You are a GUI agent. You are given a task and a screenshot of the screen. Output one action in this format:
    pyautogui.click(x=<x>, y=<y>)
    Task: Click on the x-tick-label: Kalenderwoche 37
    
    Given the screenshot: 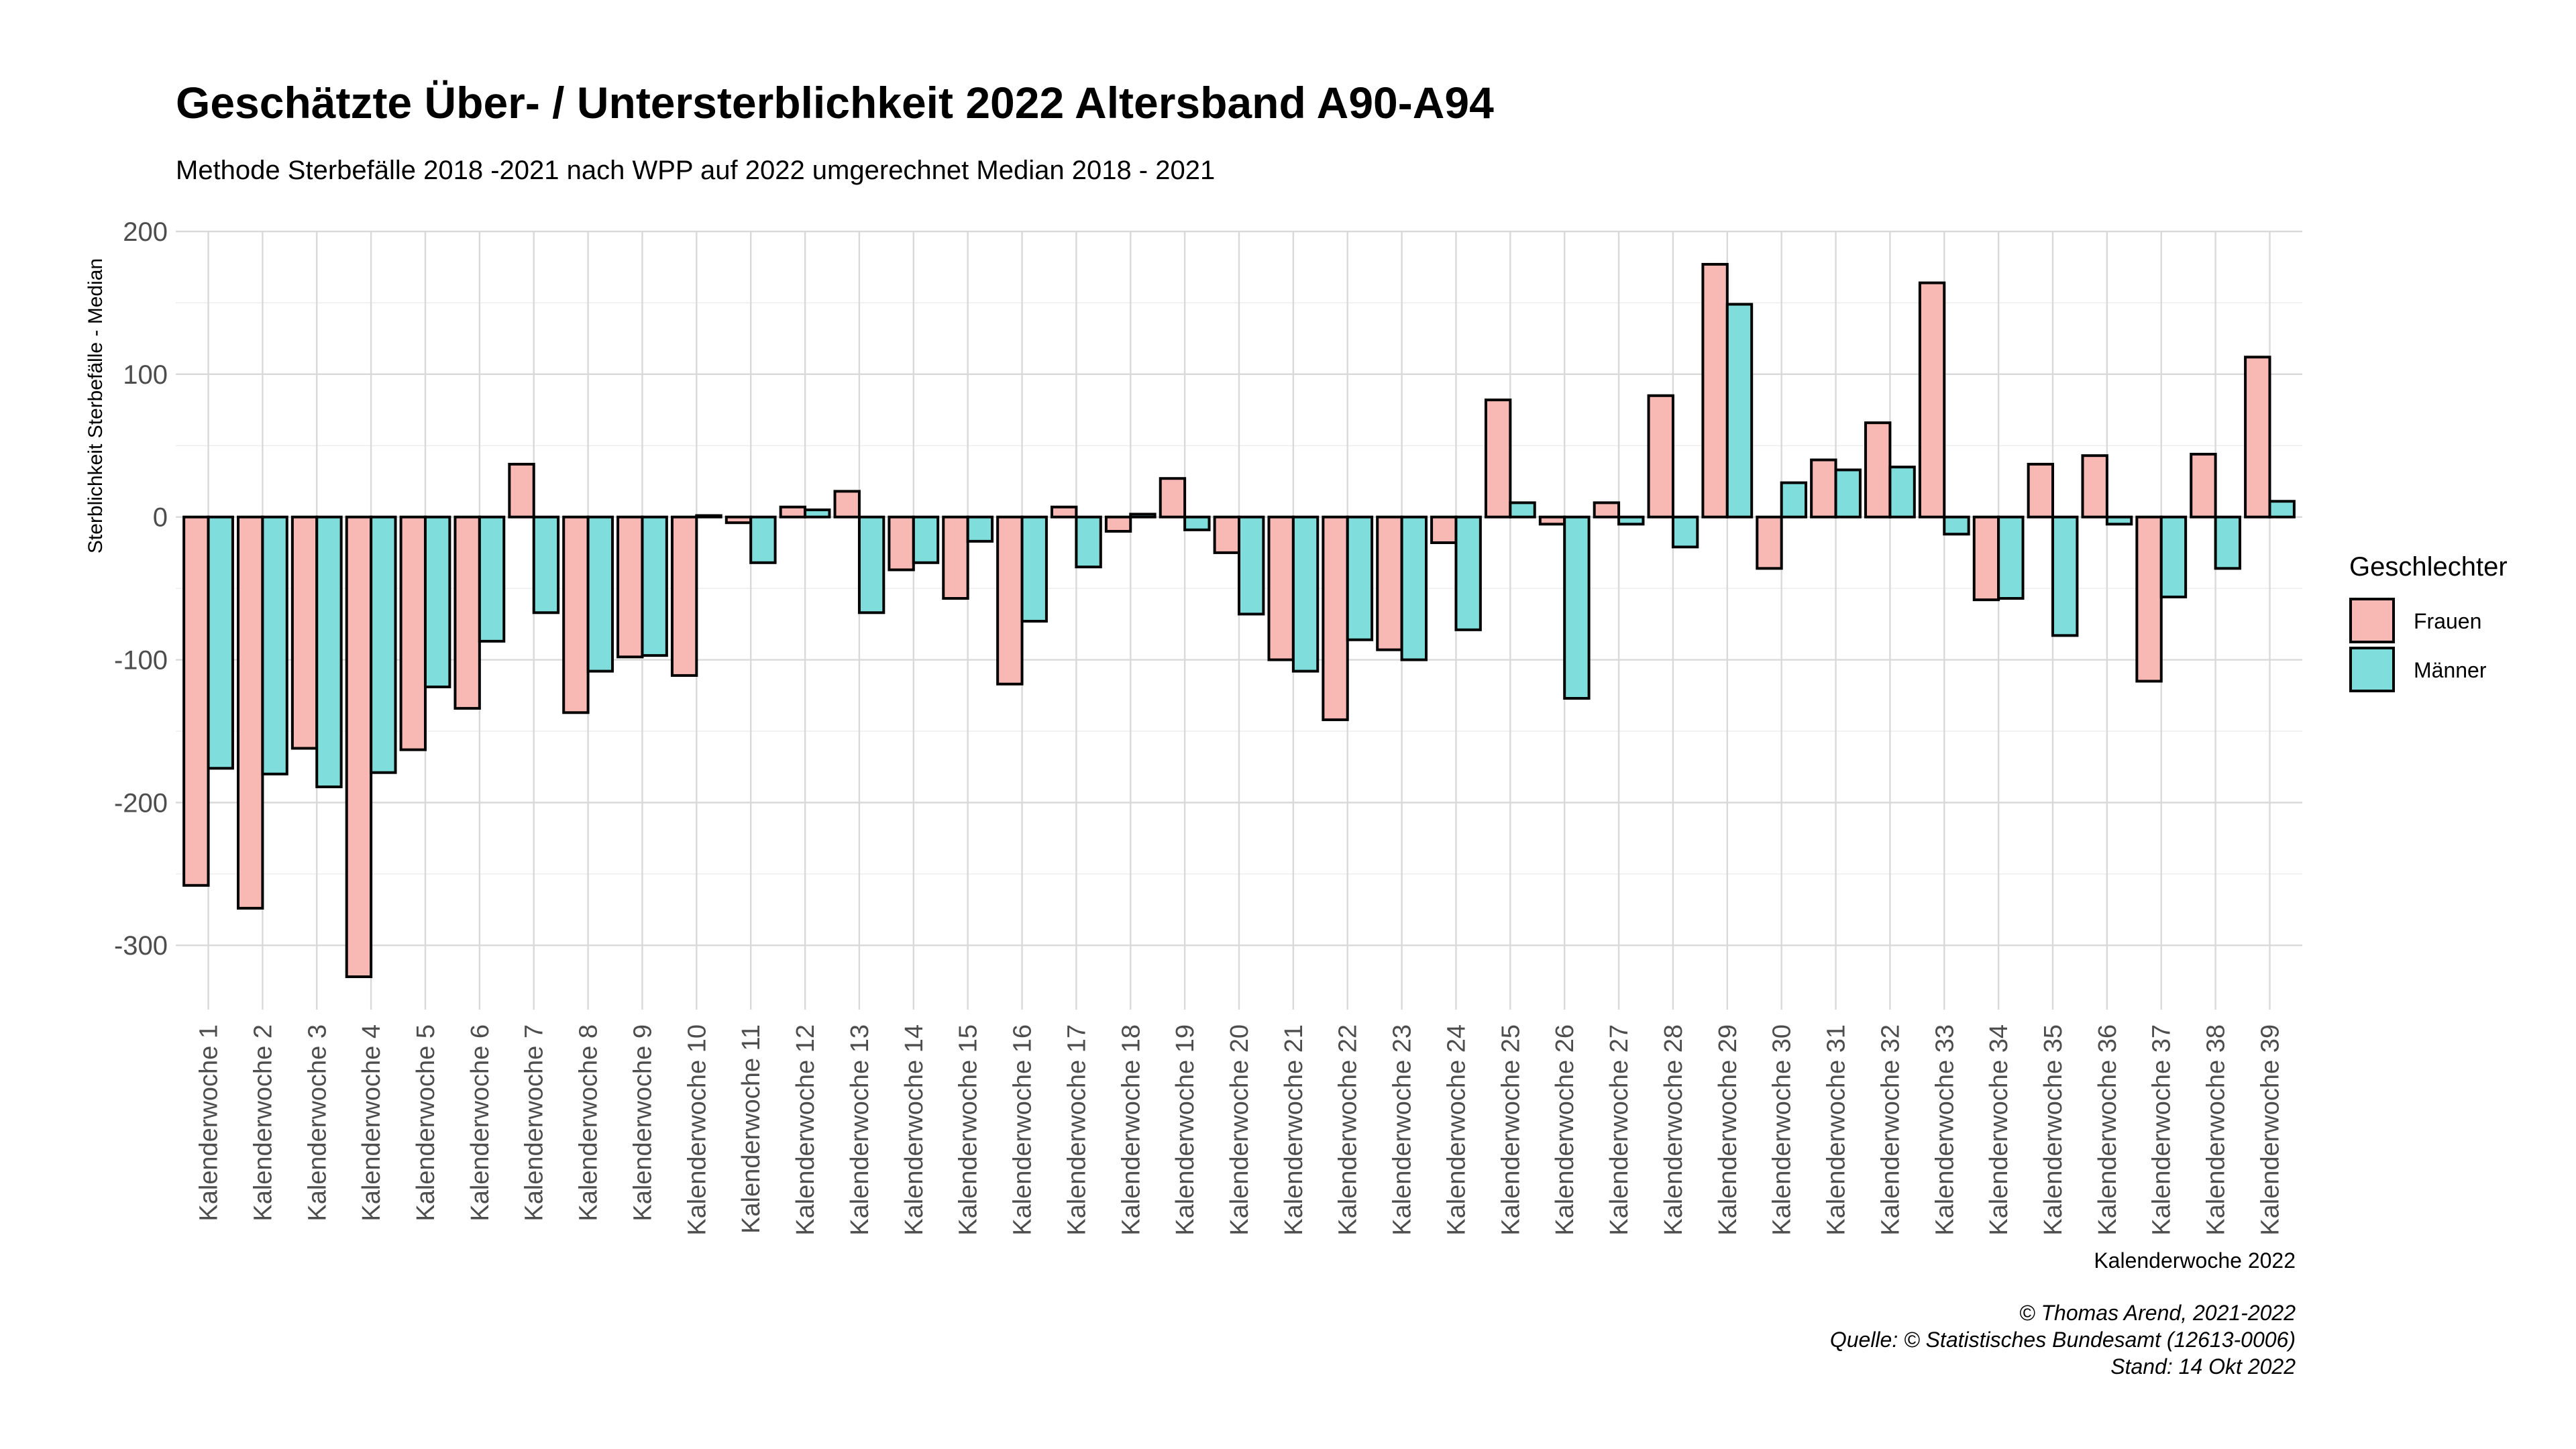 What is the action you would take?
    pyautogui.click(x=2162, y=1130)
    